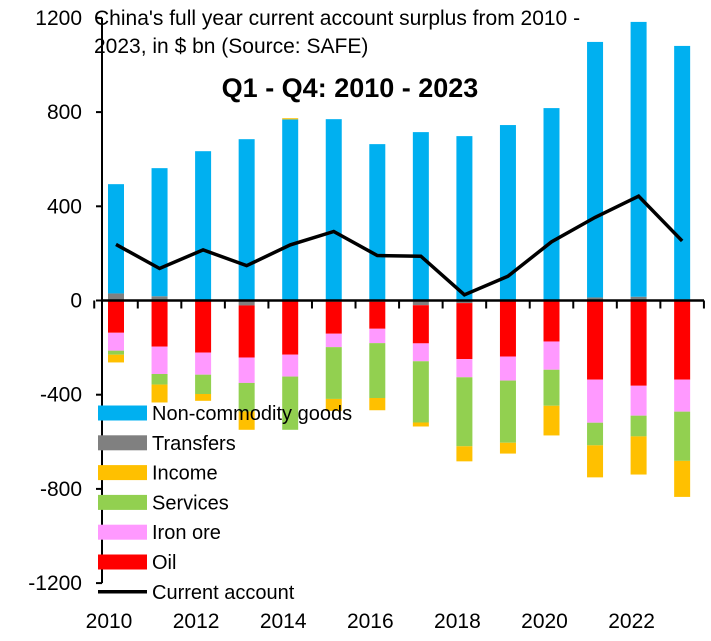  I want to click on bar-income-2021, so click(595, 461).